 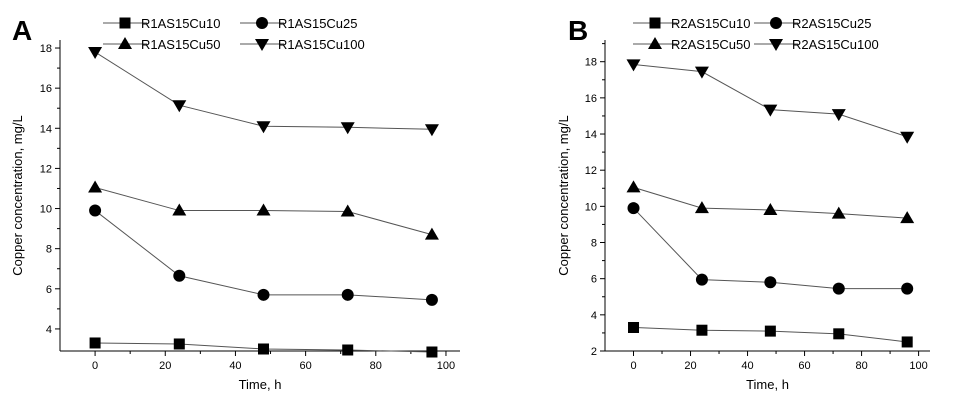 I want to click on panel-letter: B, so click(x=578, y=30).